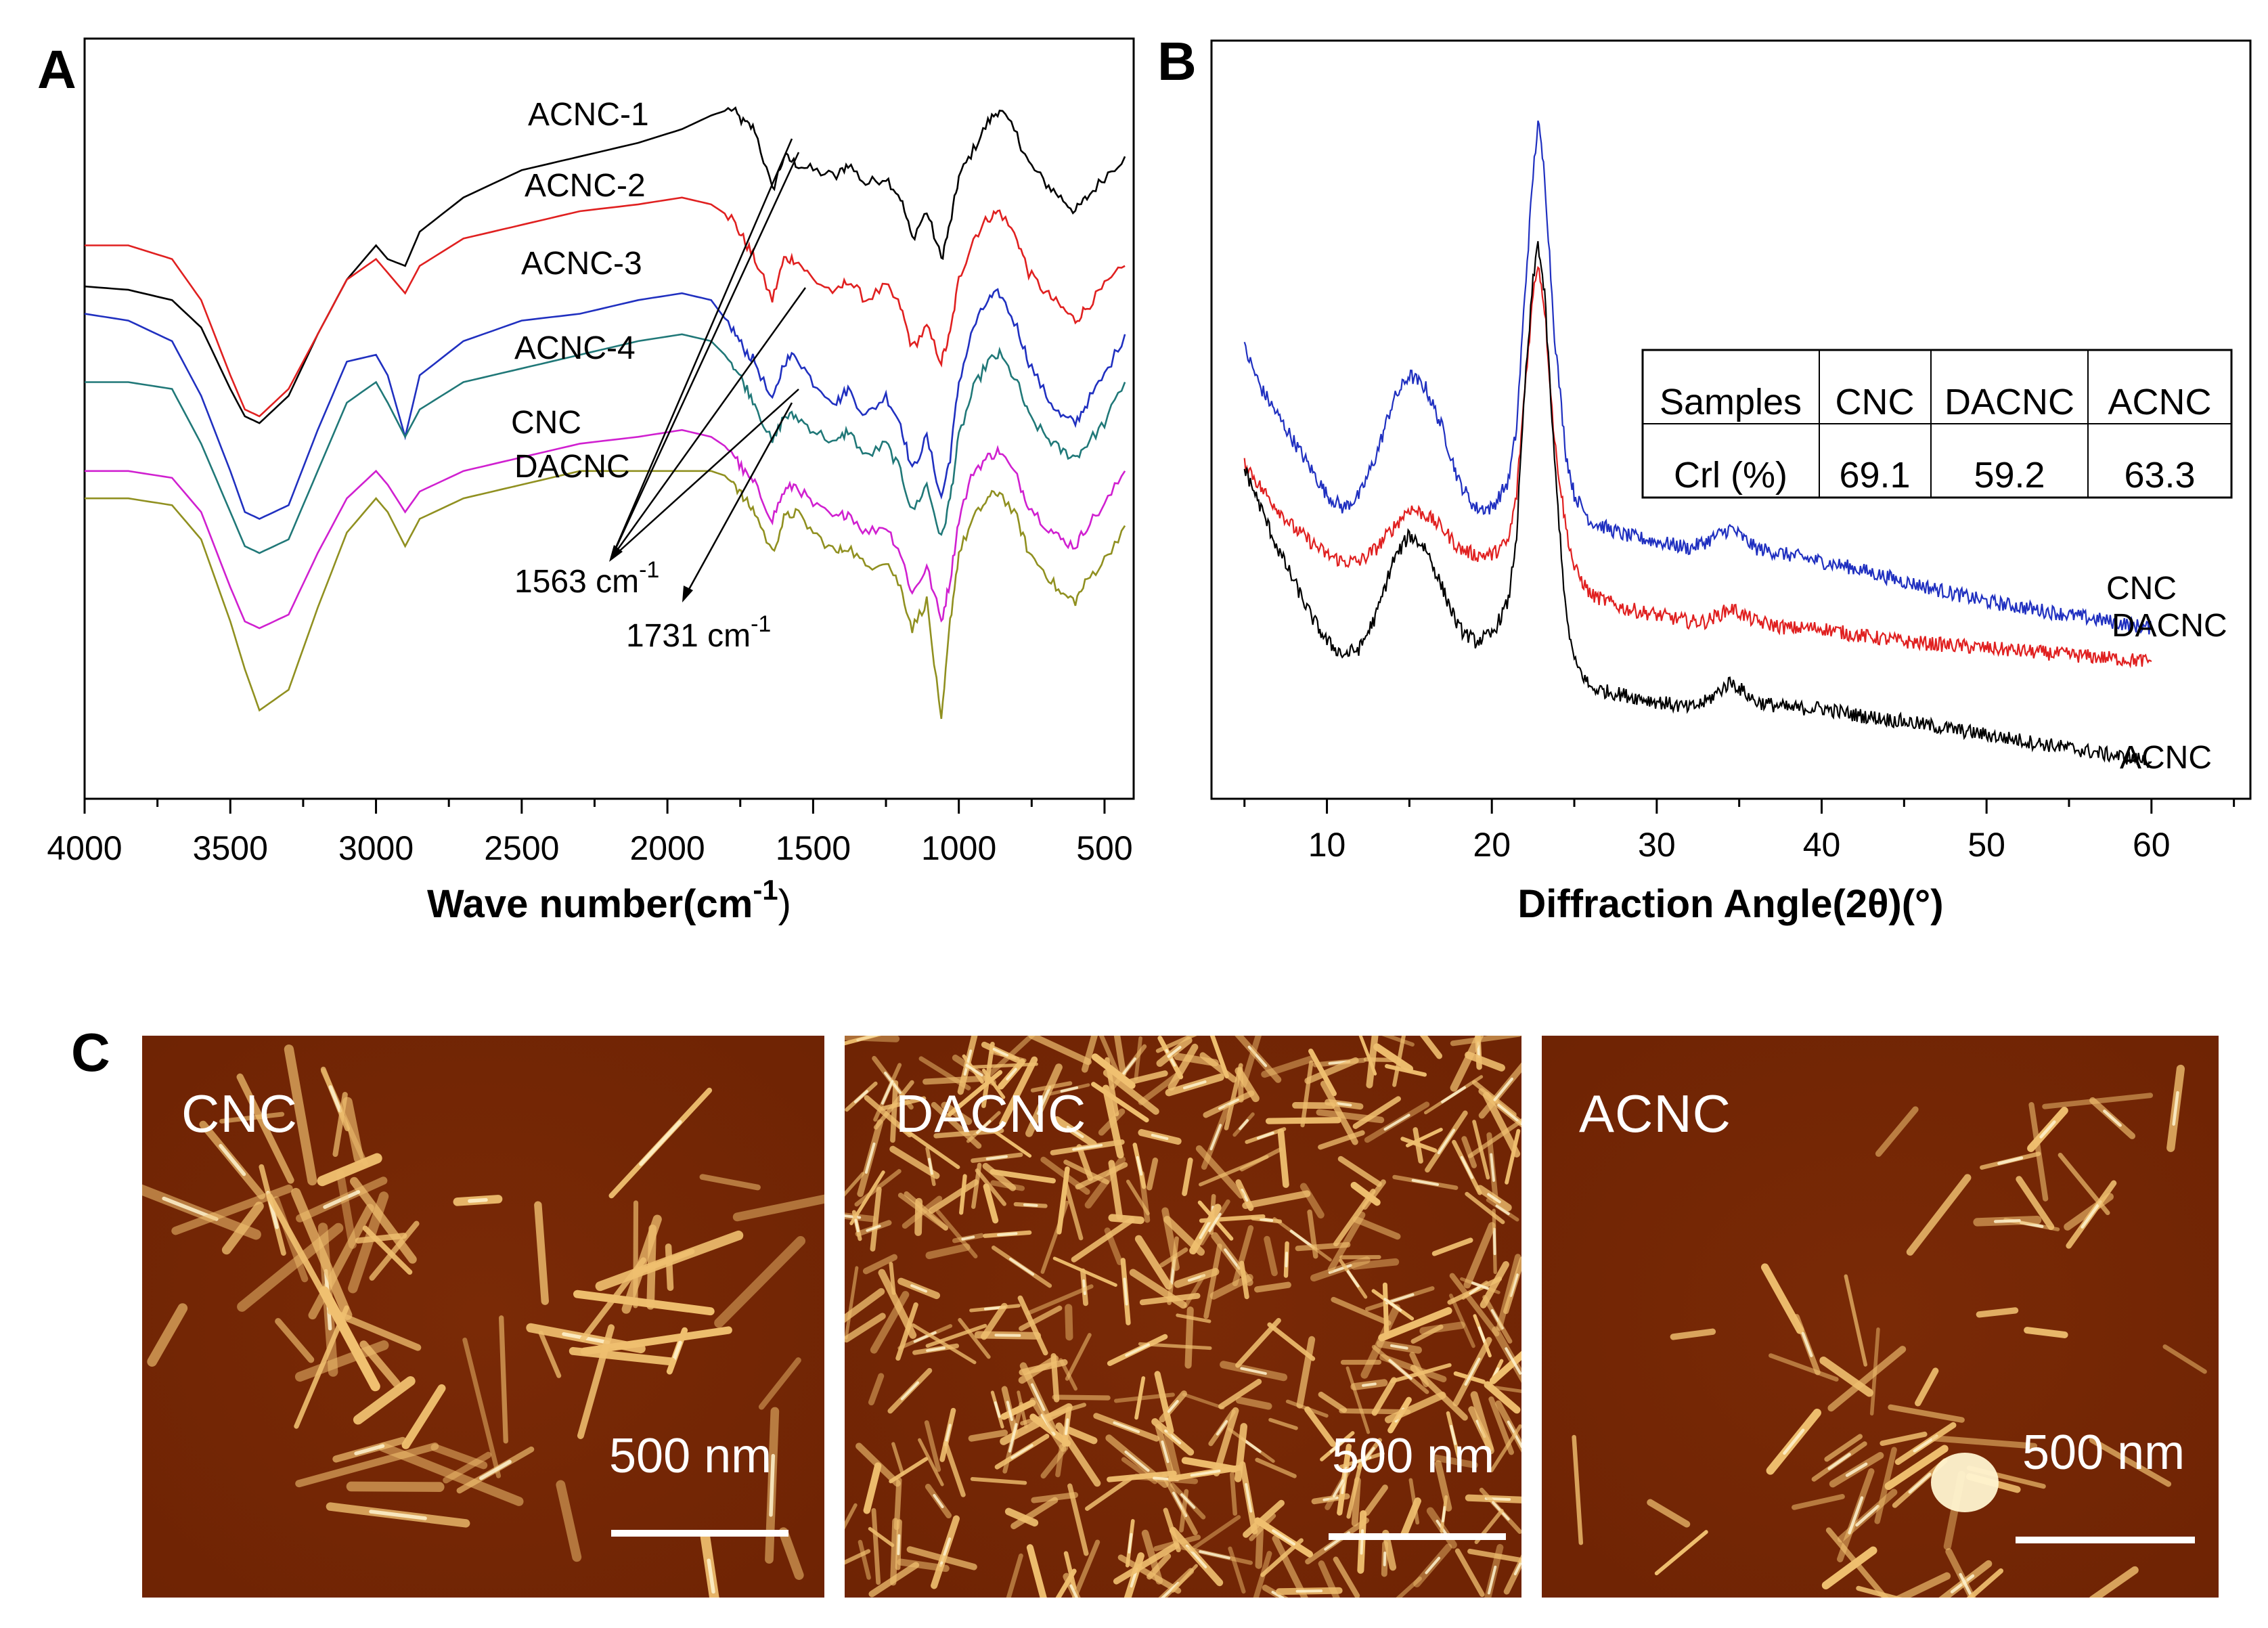  Describe the element at coordinates (699, 632) in the screenshot. I see `annotation-1731: 1731 cm-1` at that location.